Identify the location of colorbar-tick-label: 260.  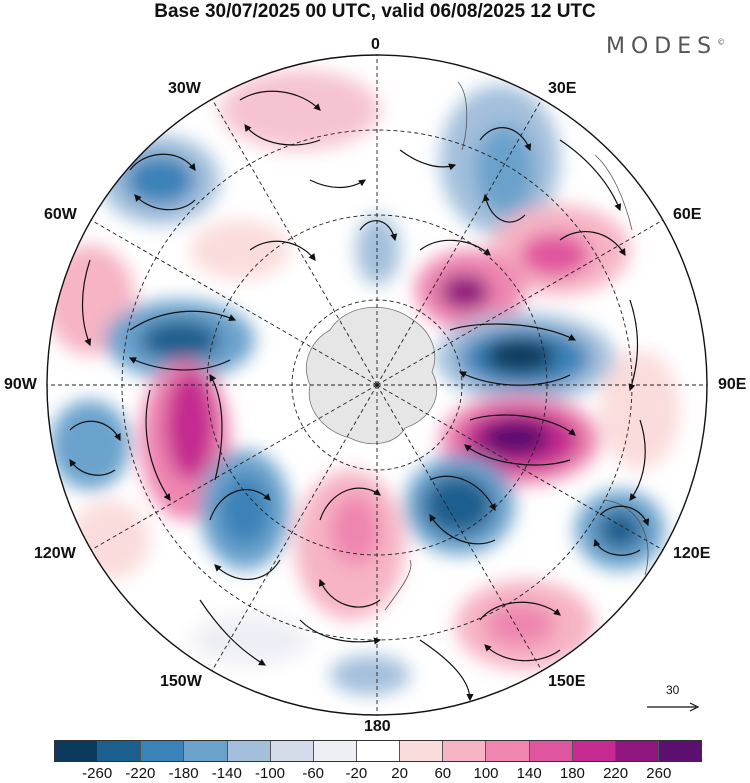
(659, 773).